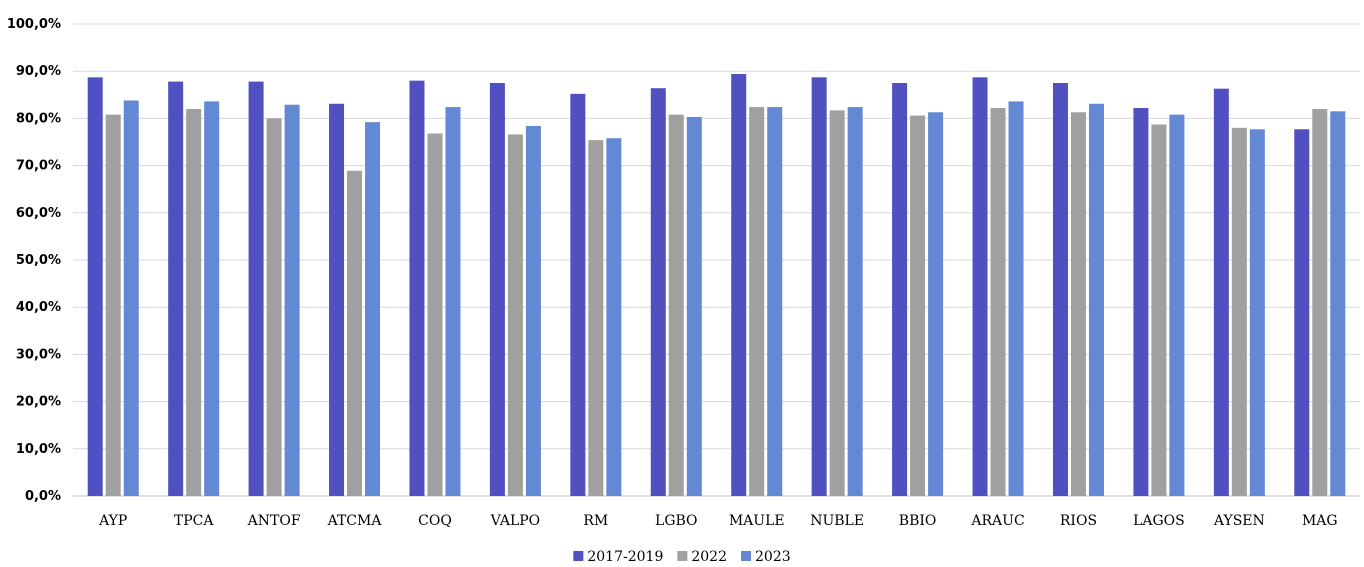 The width and height of the screenshot is (1364, 567). What do you see at coordinates (1177, 305) in the screenshot?
I see `bar-2023-LAGOS` at bounding box center [1177, 305].